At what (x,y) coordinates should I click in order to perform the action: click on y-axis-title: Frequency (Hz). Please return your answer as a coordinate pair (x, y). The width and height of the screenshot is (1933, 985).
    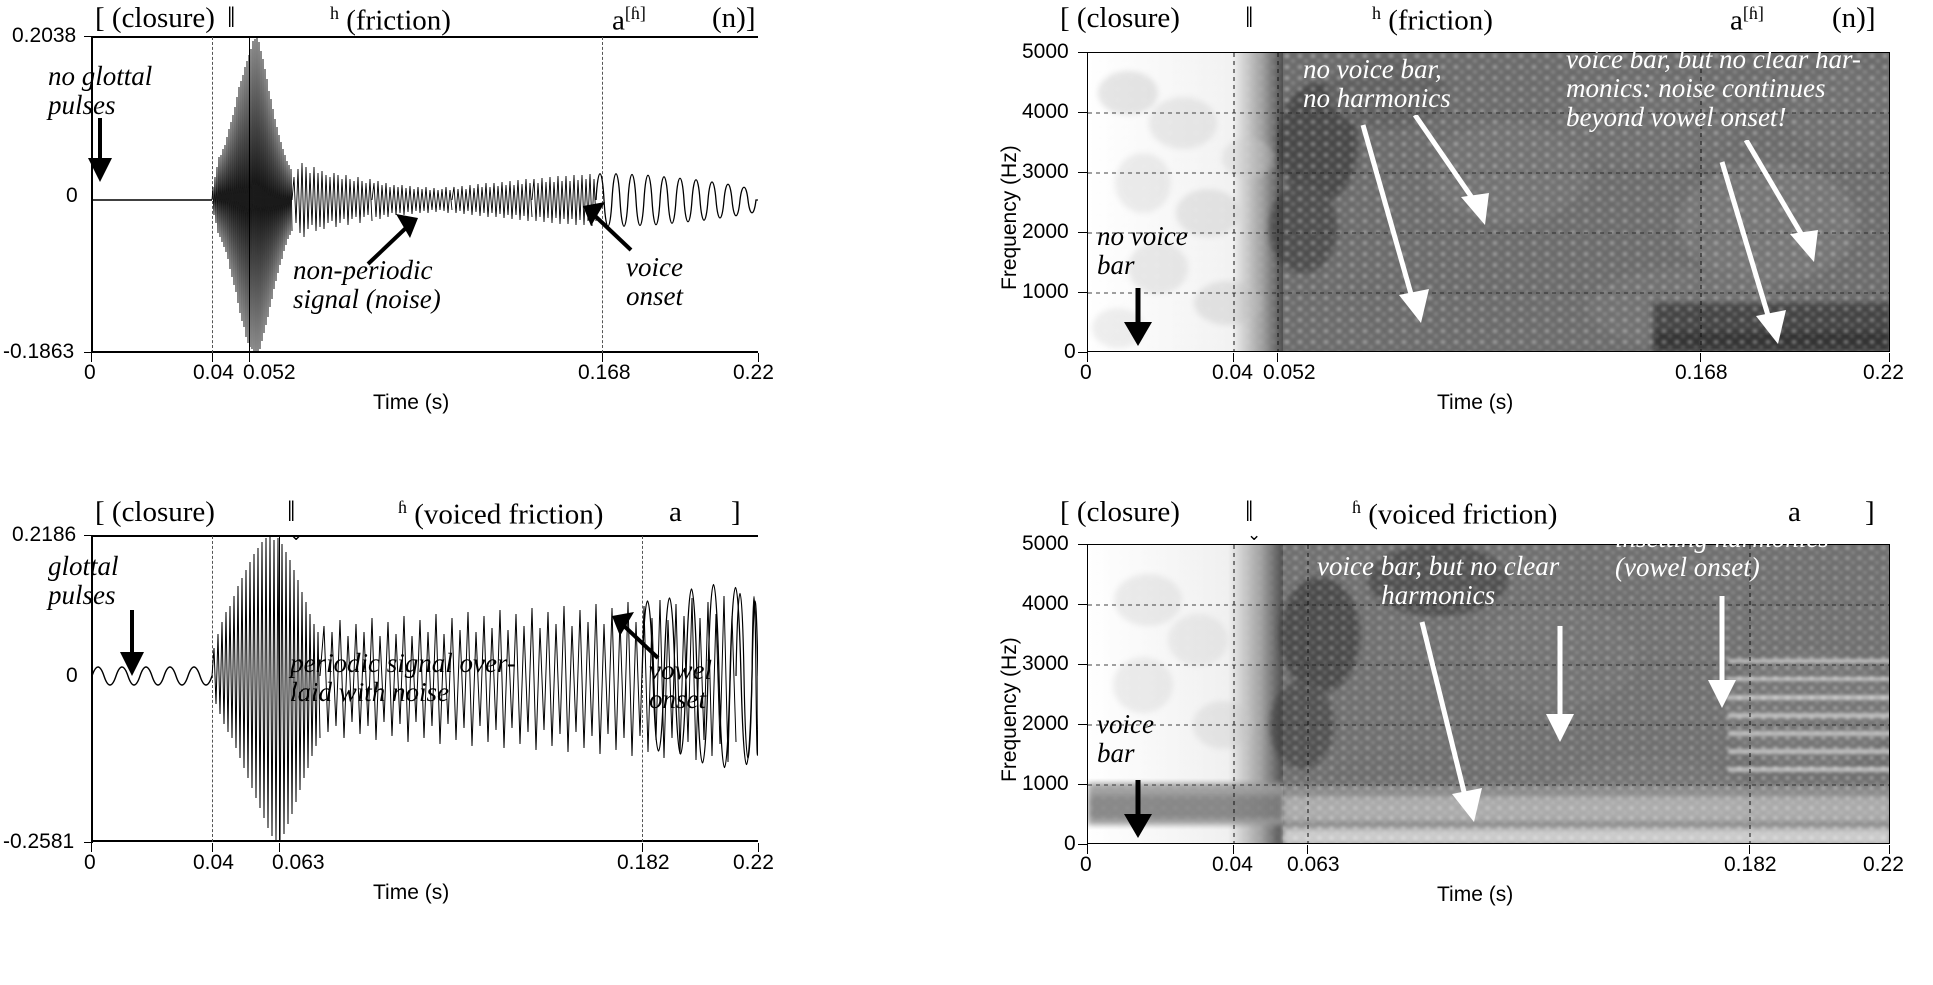
    Looking at the image, I should click on (1009, 217).